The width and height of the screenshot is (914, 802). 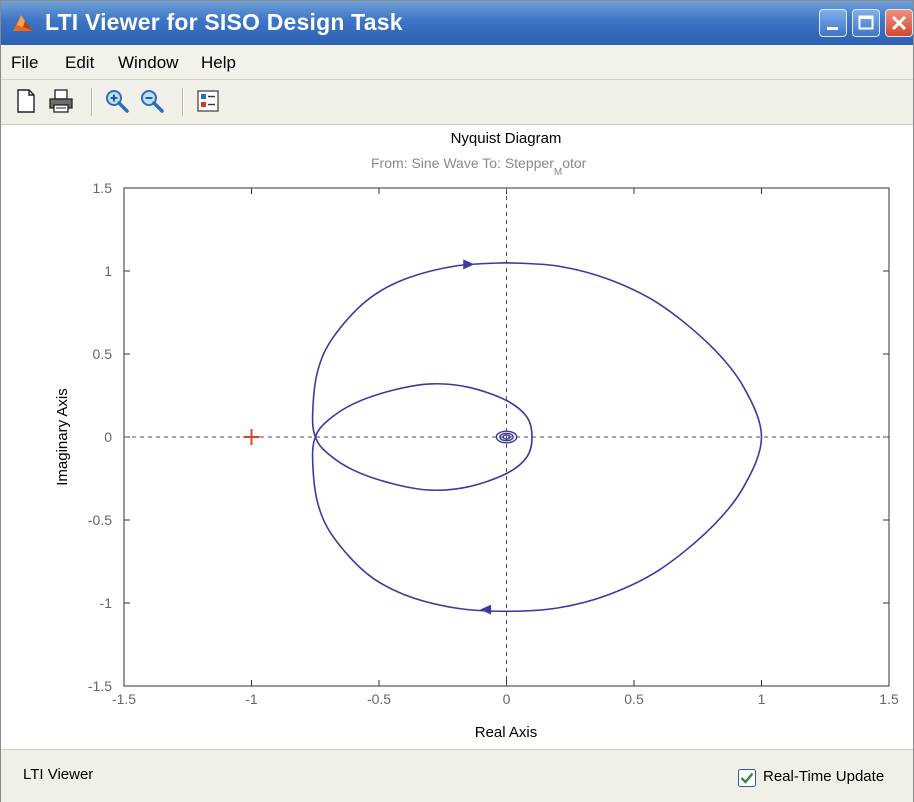 What do you see at coordinates (100, 686) in the screenshot?
I see `y-tick-label: -1.5` at bounding box center [100, 686].